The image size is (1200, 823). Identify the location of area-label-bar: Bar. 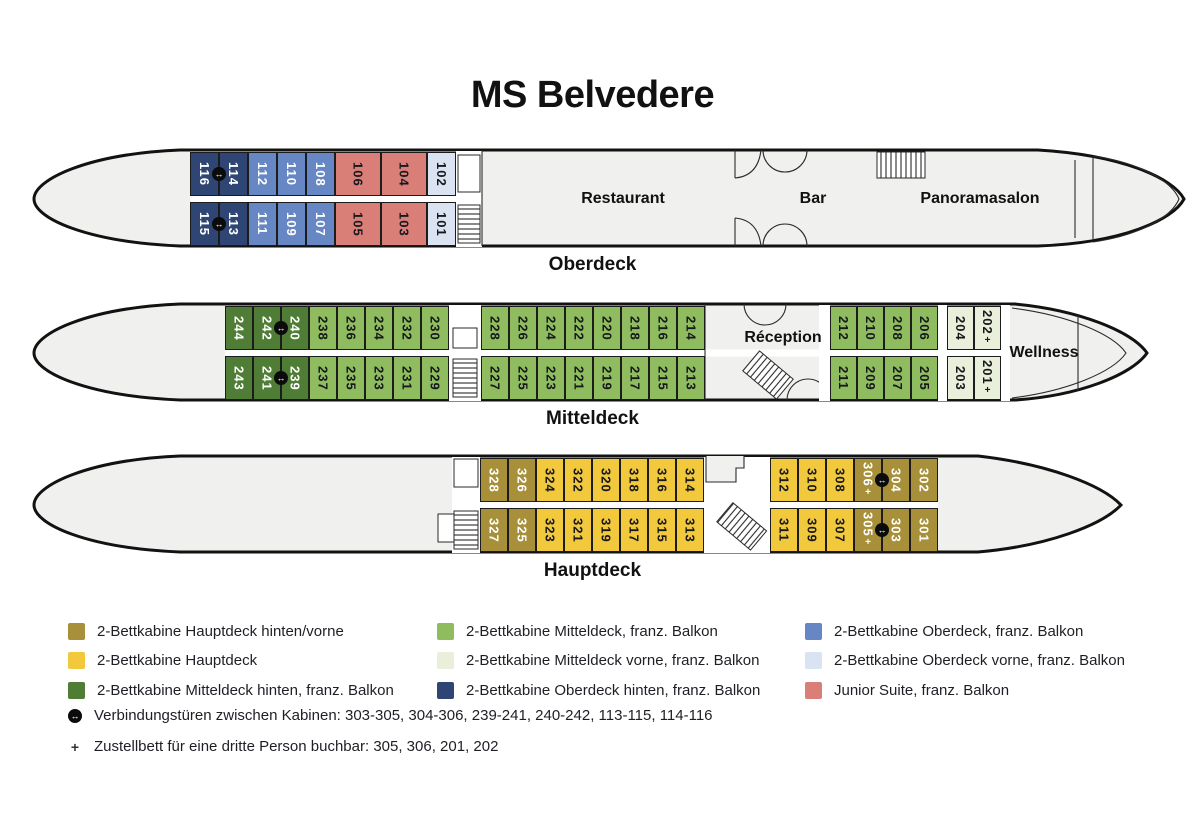
(813, 198).